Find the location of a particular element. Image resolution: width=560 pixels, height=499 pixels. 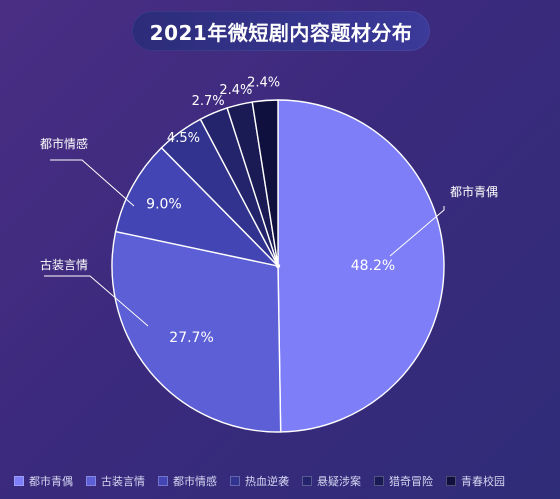

callout-label: 都市青偶 is located at coordinates (474, 191).